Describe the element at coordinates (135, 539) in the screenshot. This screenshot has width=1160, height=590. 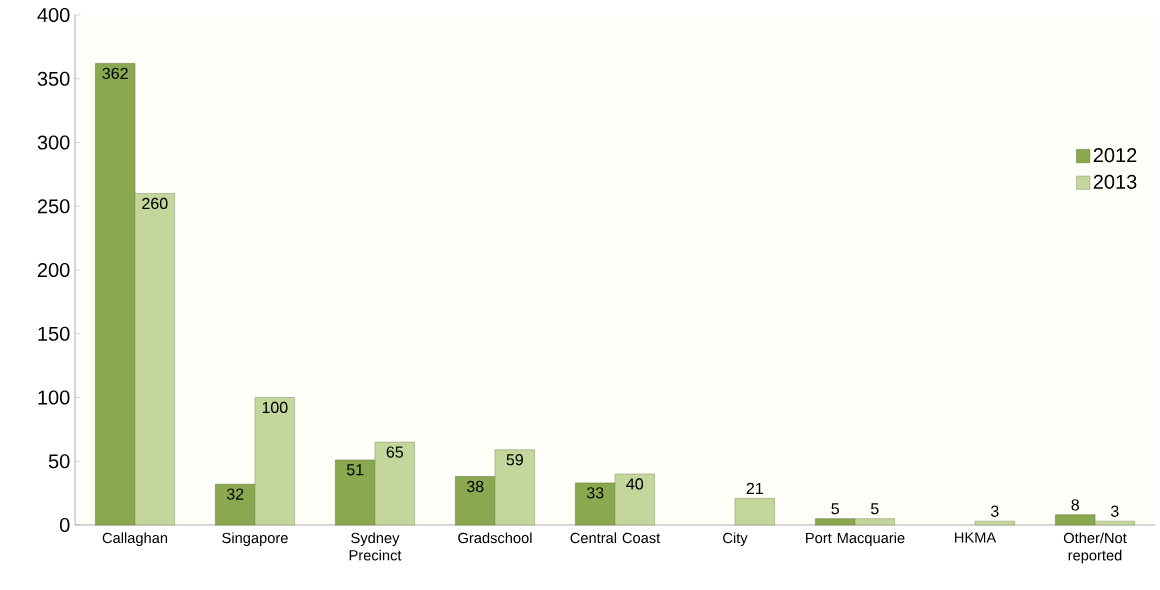
I see `x-tick-label: Callaghan` at that location.